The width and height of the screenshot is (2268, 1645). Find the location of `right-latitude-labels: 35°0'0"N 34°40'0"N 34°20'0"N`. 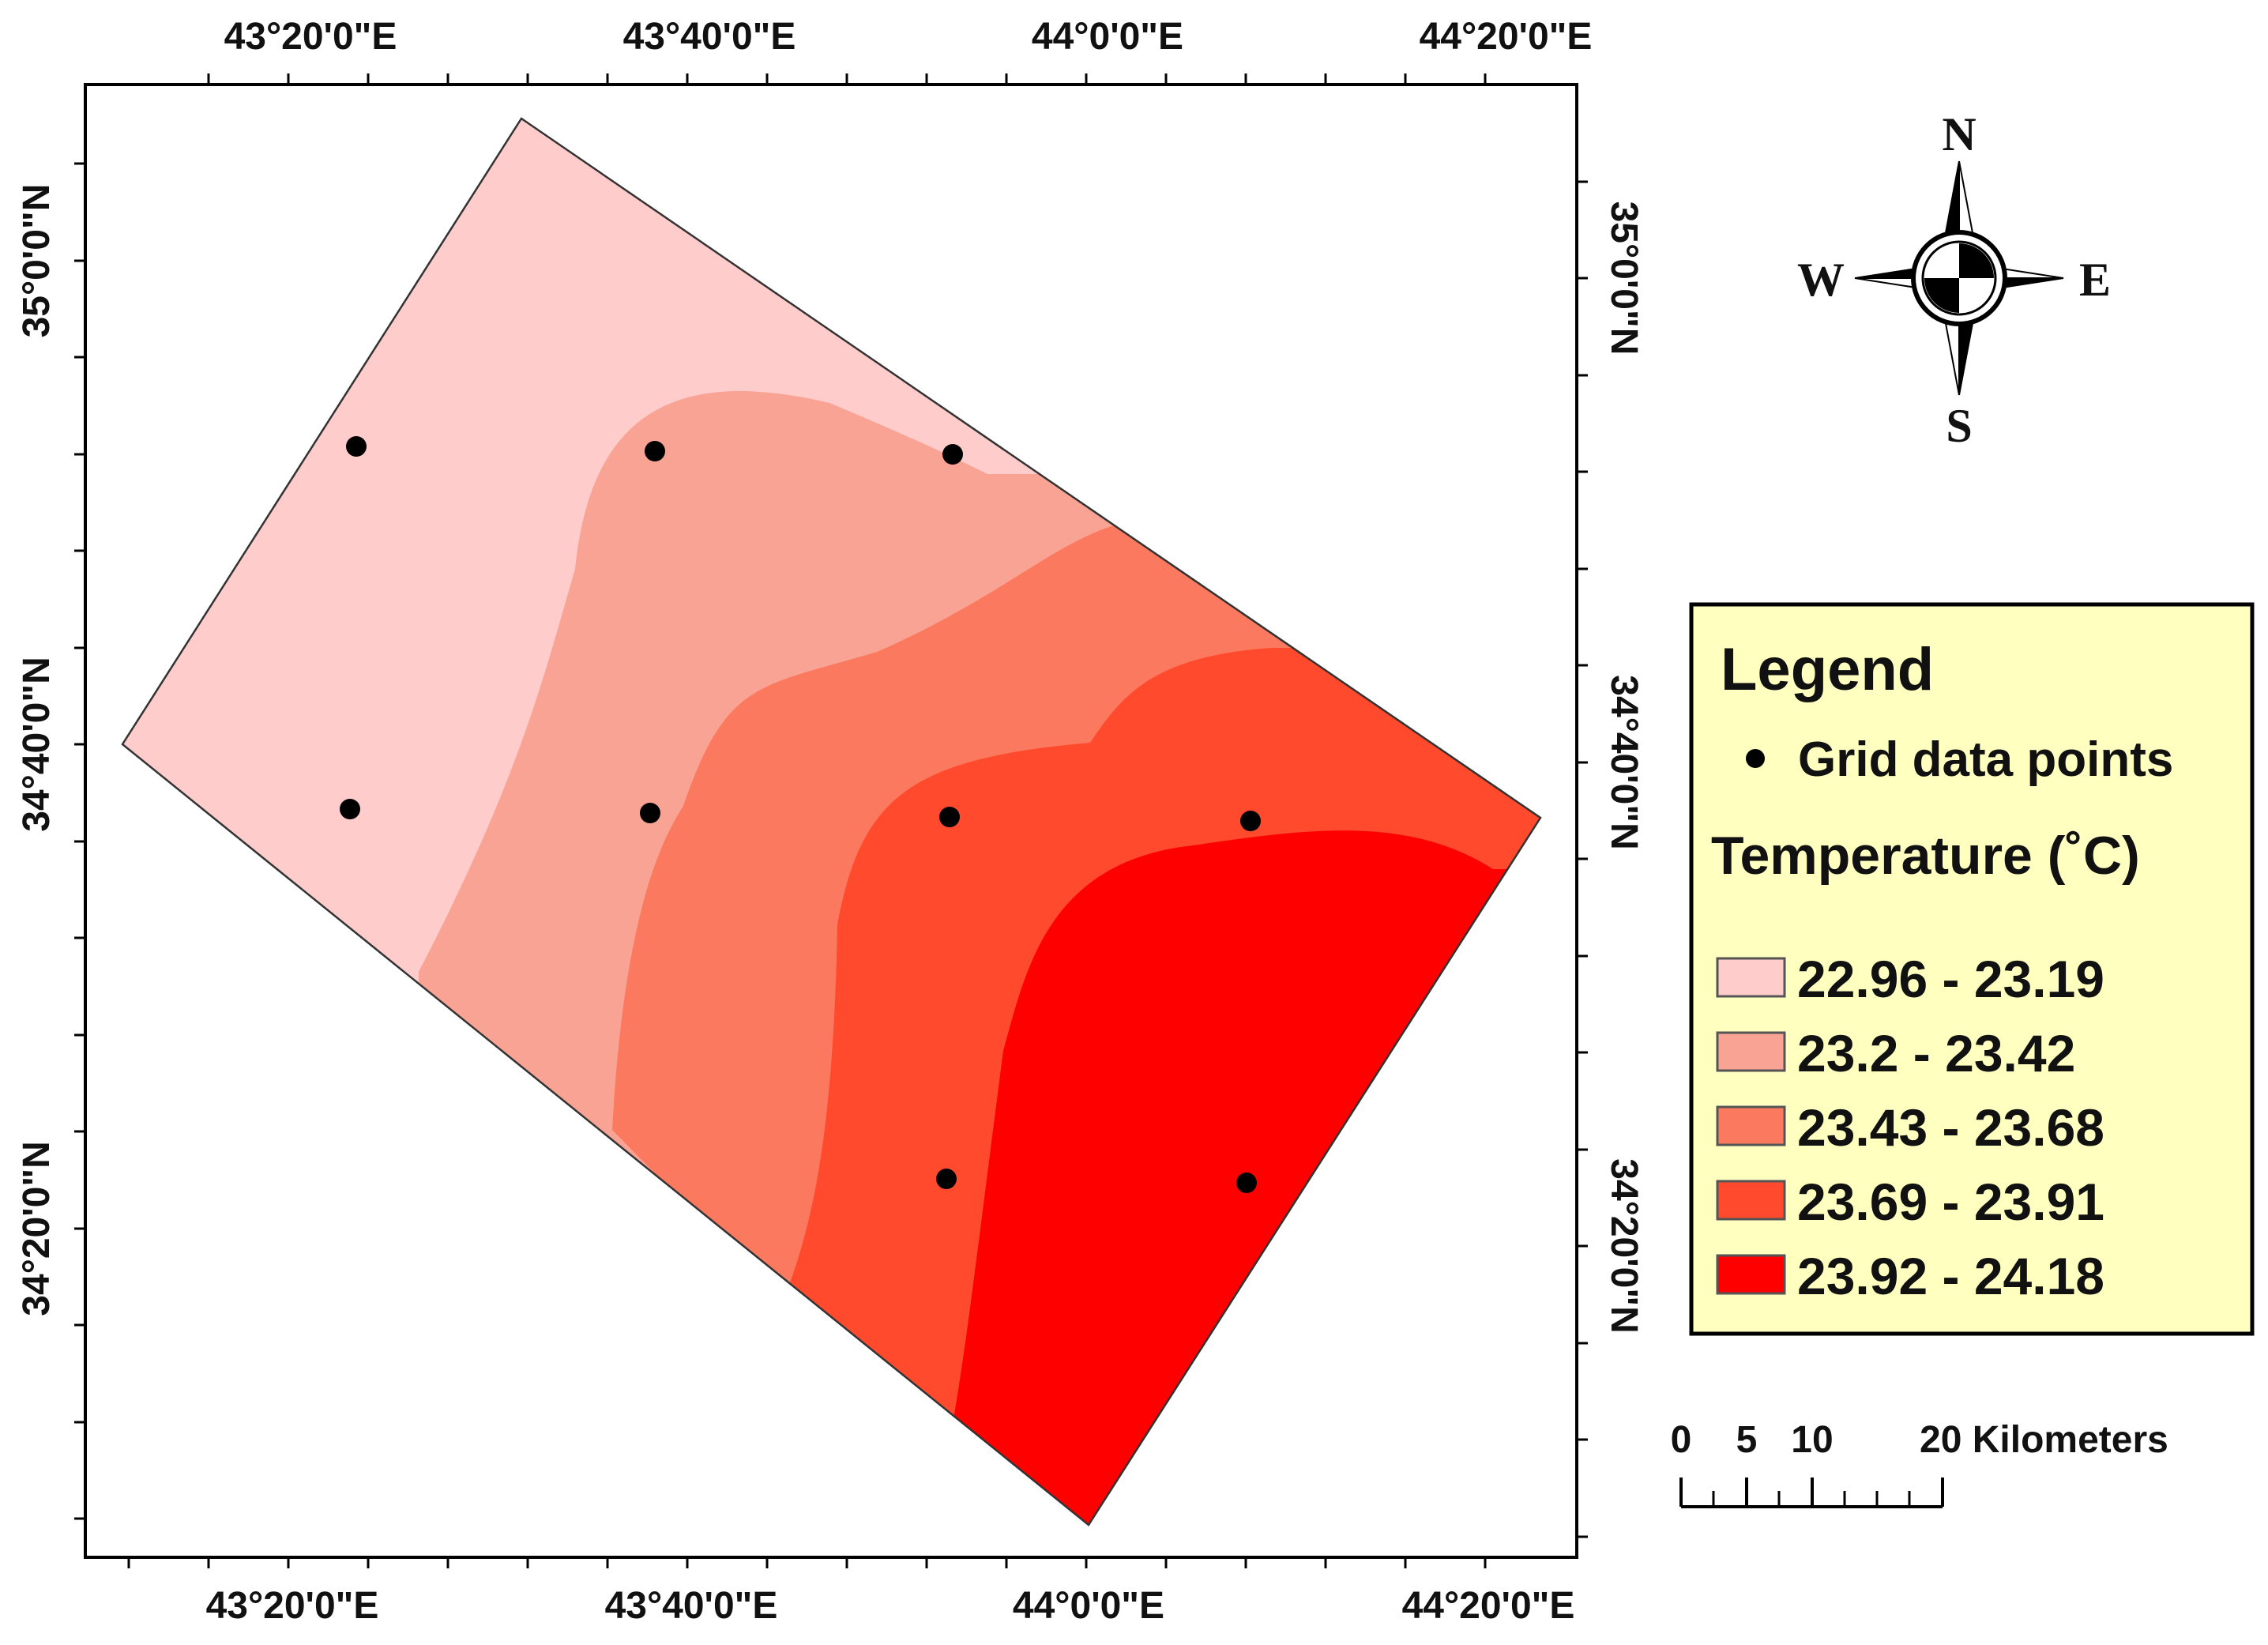

right-latitude-labels: 35°0'0"N 34°40'0"N 34°20'0"N is located at coordinates (1624, 767).